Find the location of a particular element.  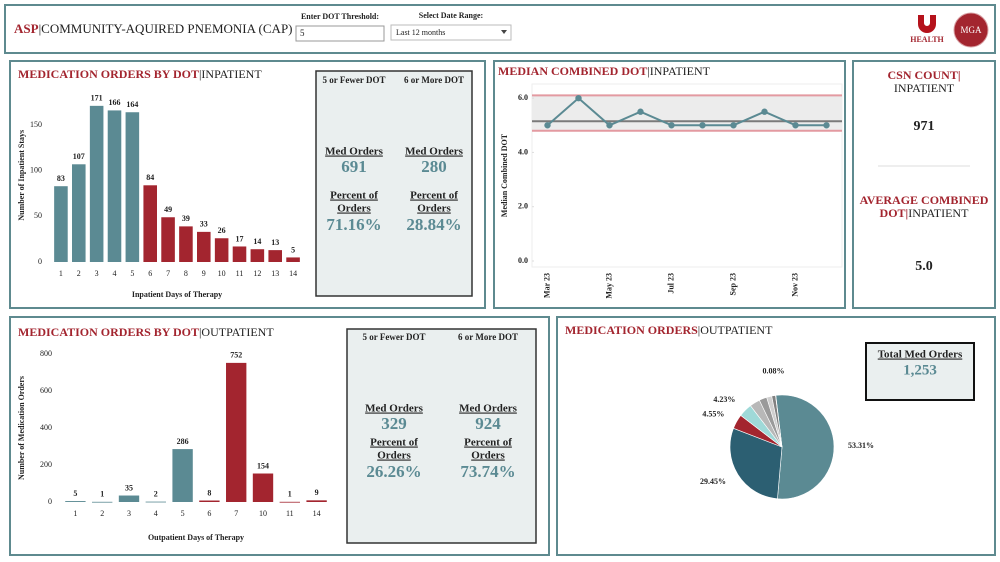

threshold-value: 5 is located at coordinates (302, 33).